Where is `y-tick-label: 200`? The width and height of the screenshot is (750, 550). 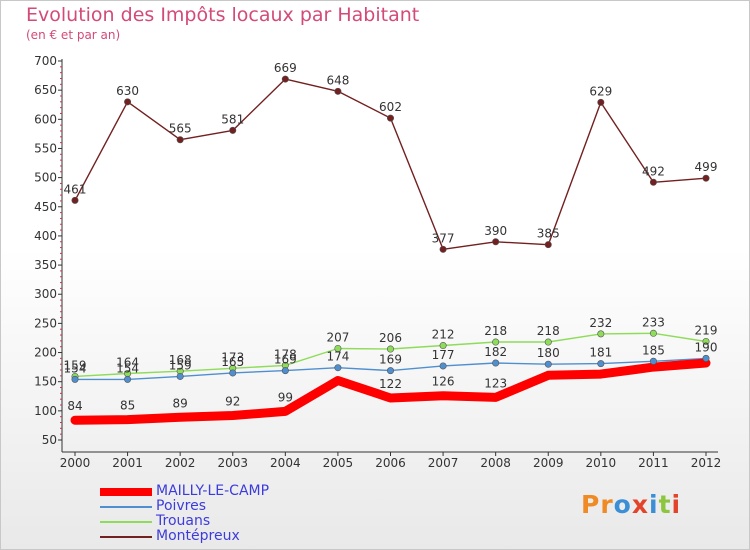 y-tick-label: 200 is located at coordinates (45, 353).